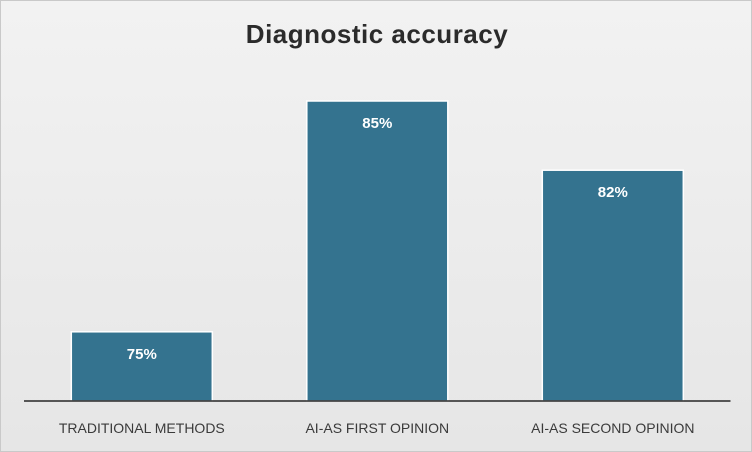 The image size is (752, 452). I want to click on x-tick-label-0: TRADITIONAL METHODS, so click(142, 428).